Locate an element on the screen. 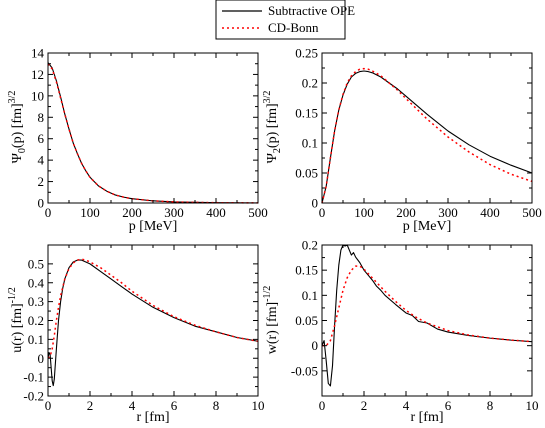  y-tick-label: 8 is located at coordinates (41, 117).